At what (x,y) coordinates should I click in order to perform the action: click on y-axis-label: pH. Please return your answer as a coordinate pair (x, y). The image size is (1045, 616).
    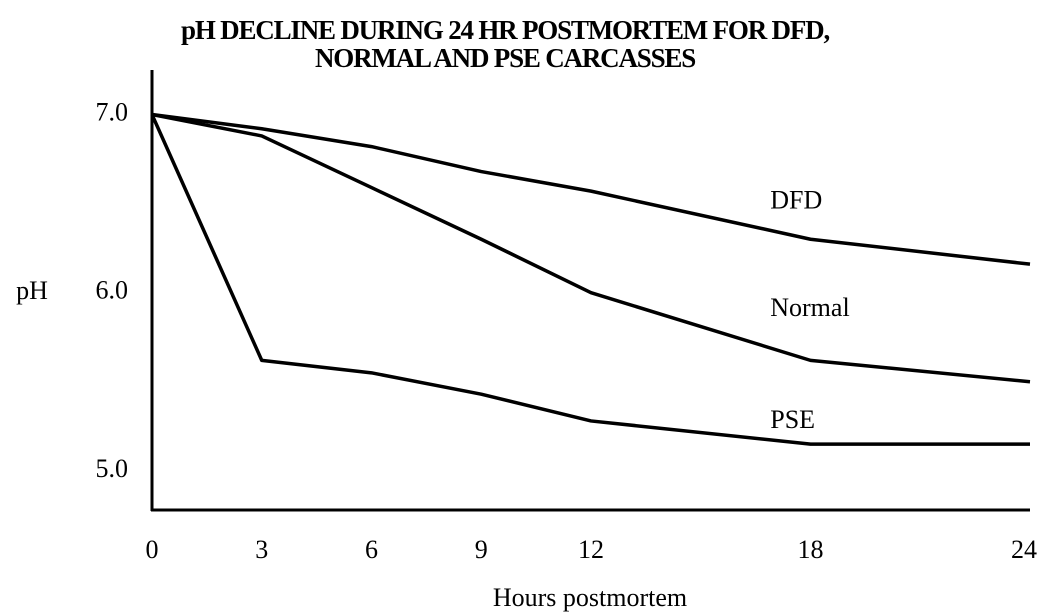
    Looking at the image, I should click on (32, 290).